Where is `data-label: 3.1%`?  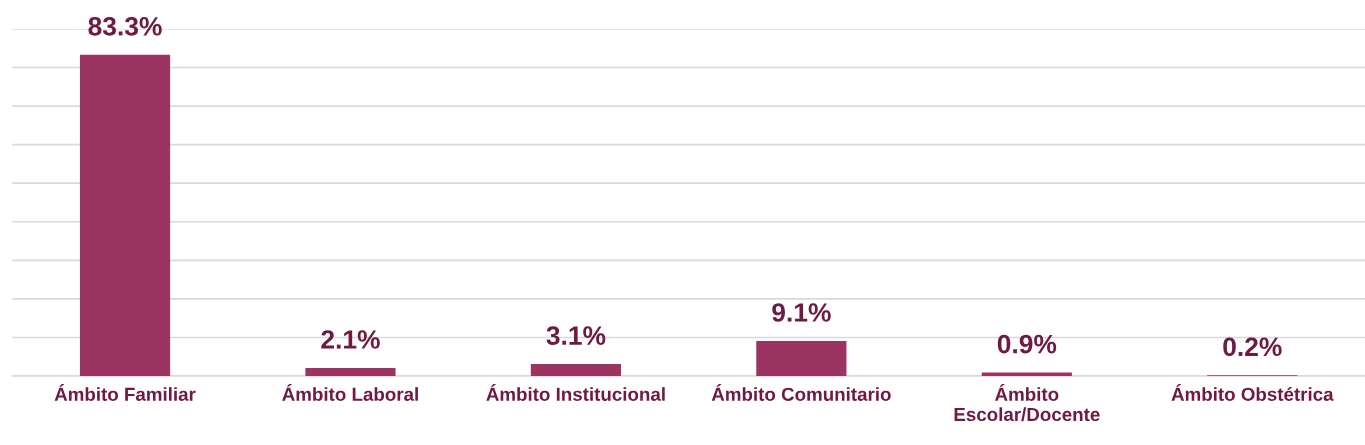 data-label: 3.1% is located at coordinates (576, 335).